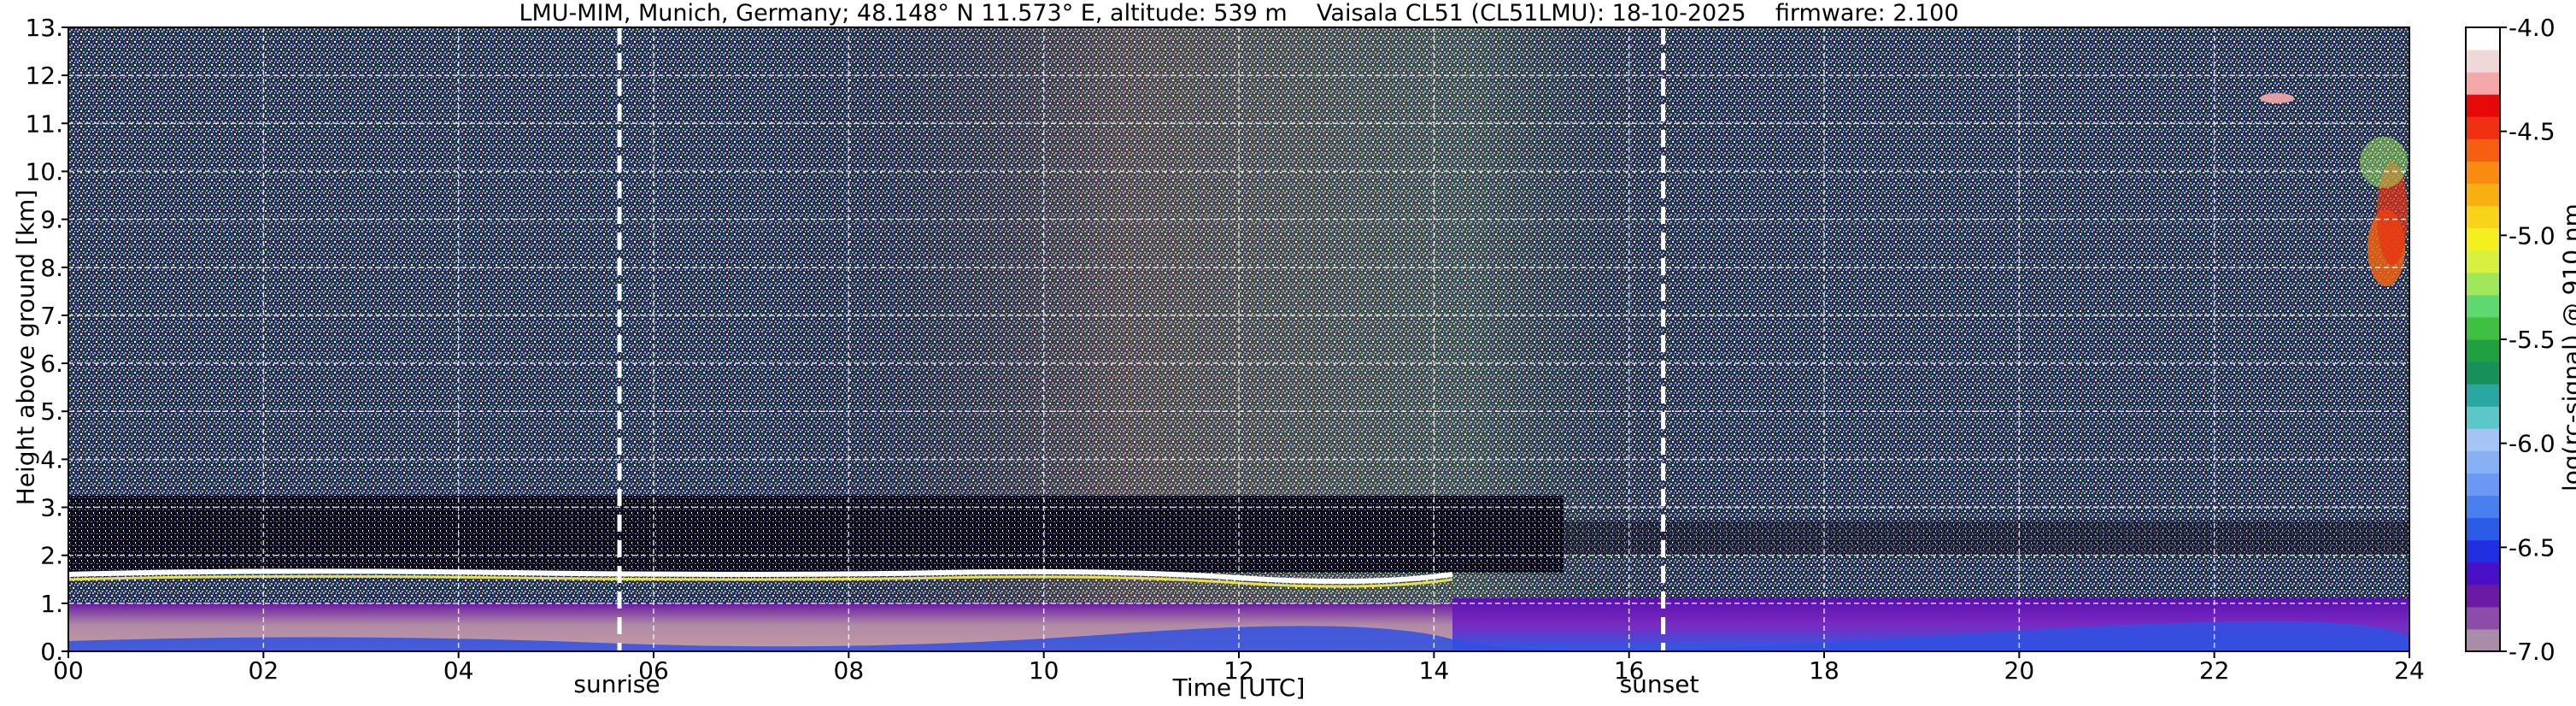 The image size is (2576, 706). Describe the element at coordinates (2532, 547) in the screenshot. I see `colorbar-tick-label: -6.5` at that location.